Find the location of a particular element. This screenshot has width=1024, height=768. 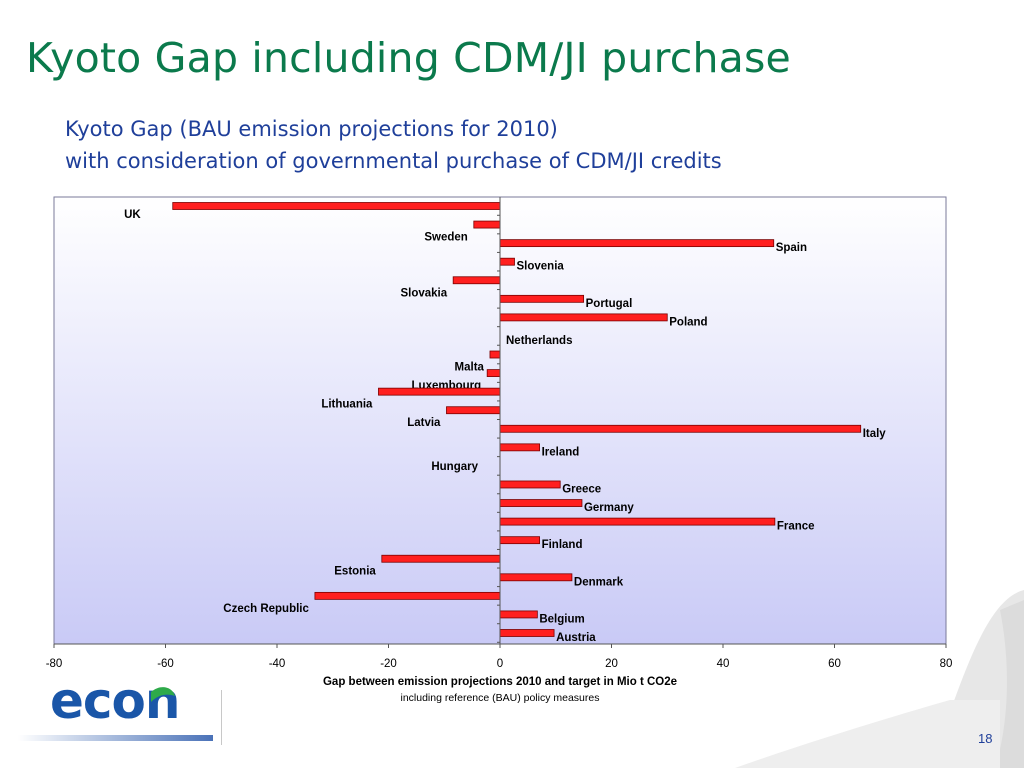

bar-finland is located at coordinates (519, 540).